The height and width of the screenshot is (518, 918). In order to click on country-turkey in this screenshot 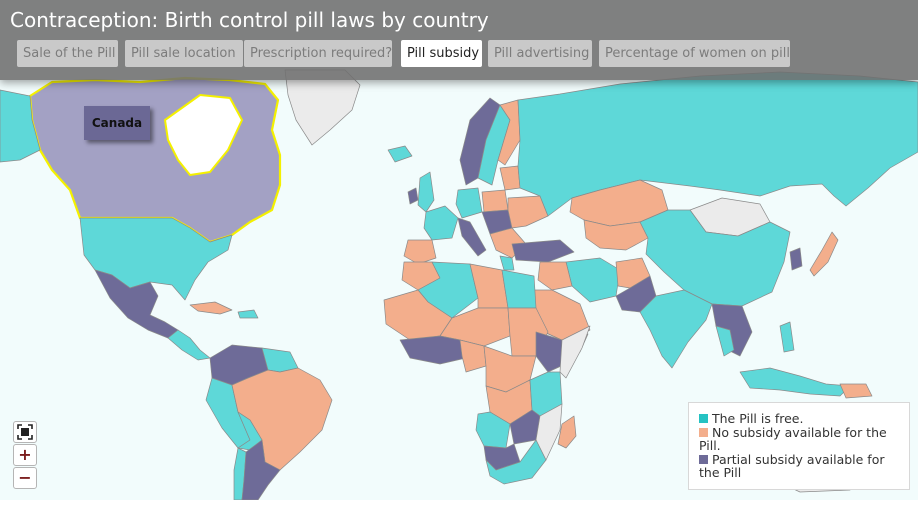, I will do `click(543, 251)`.